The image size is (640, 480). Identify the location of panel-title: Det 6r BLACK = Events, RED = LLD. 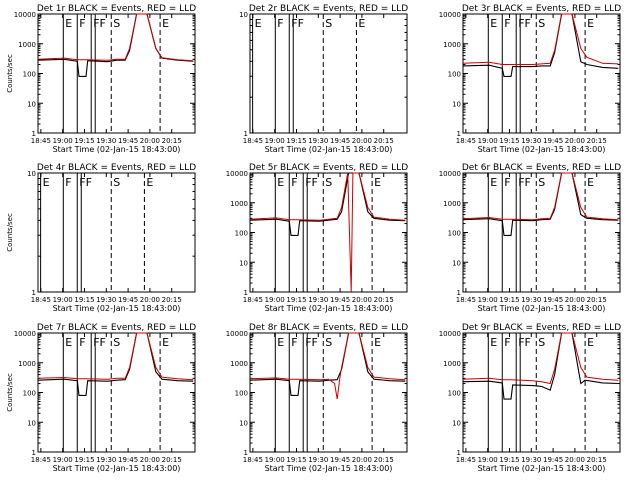
(541, 168).